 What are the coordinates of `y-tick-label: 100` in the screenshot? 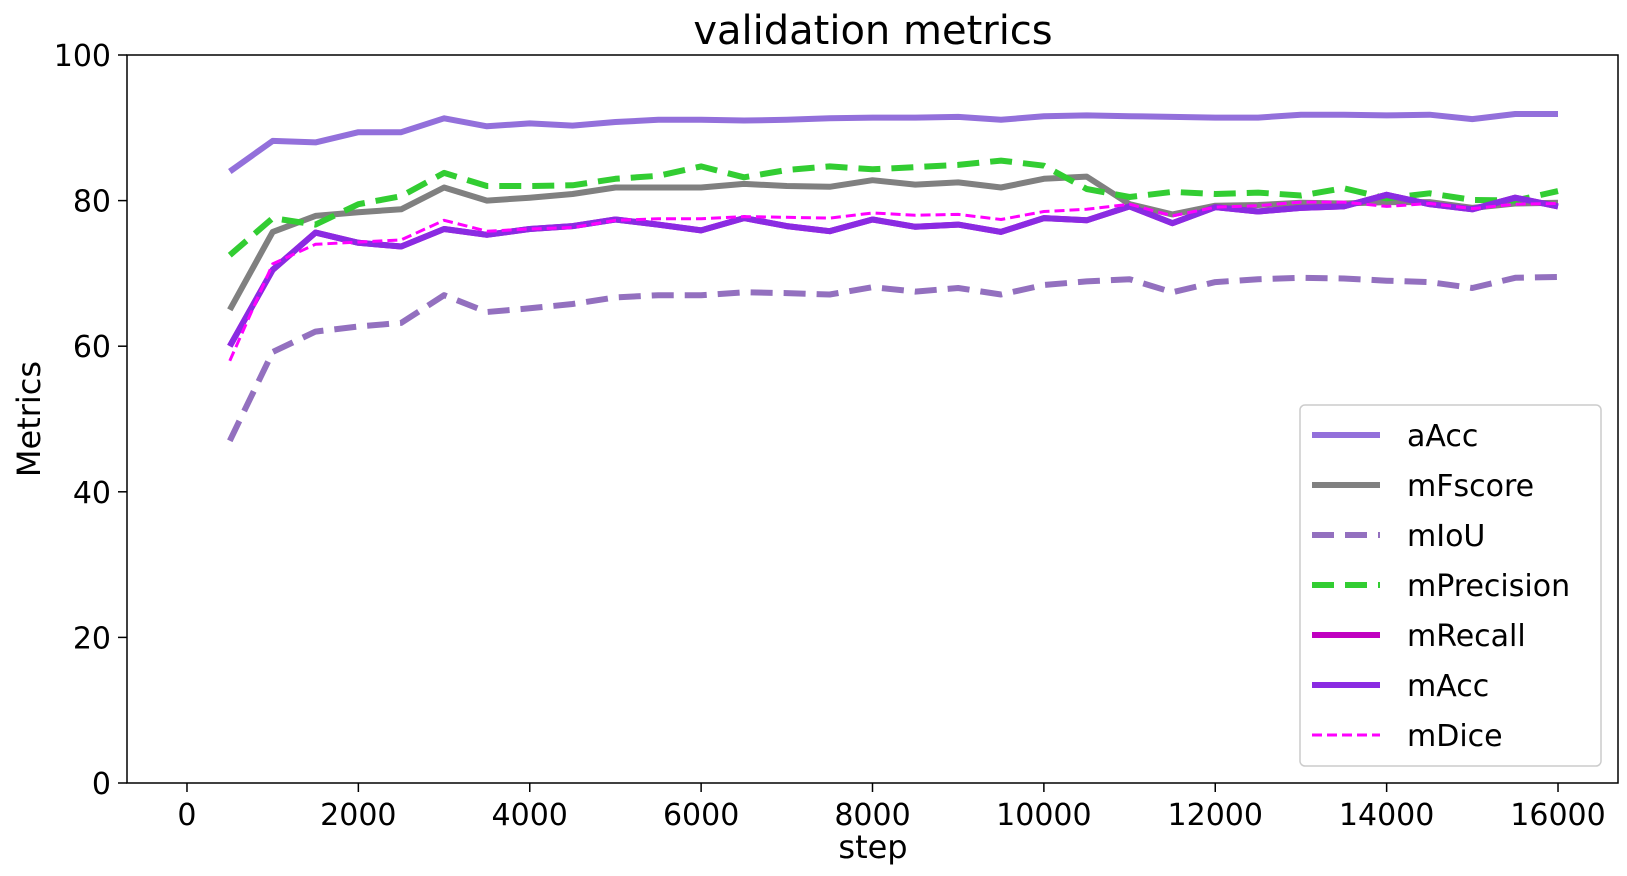 It's located at (82, 56).